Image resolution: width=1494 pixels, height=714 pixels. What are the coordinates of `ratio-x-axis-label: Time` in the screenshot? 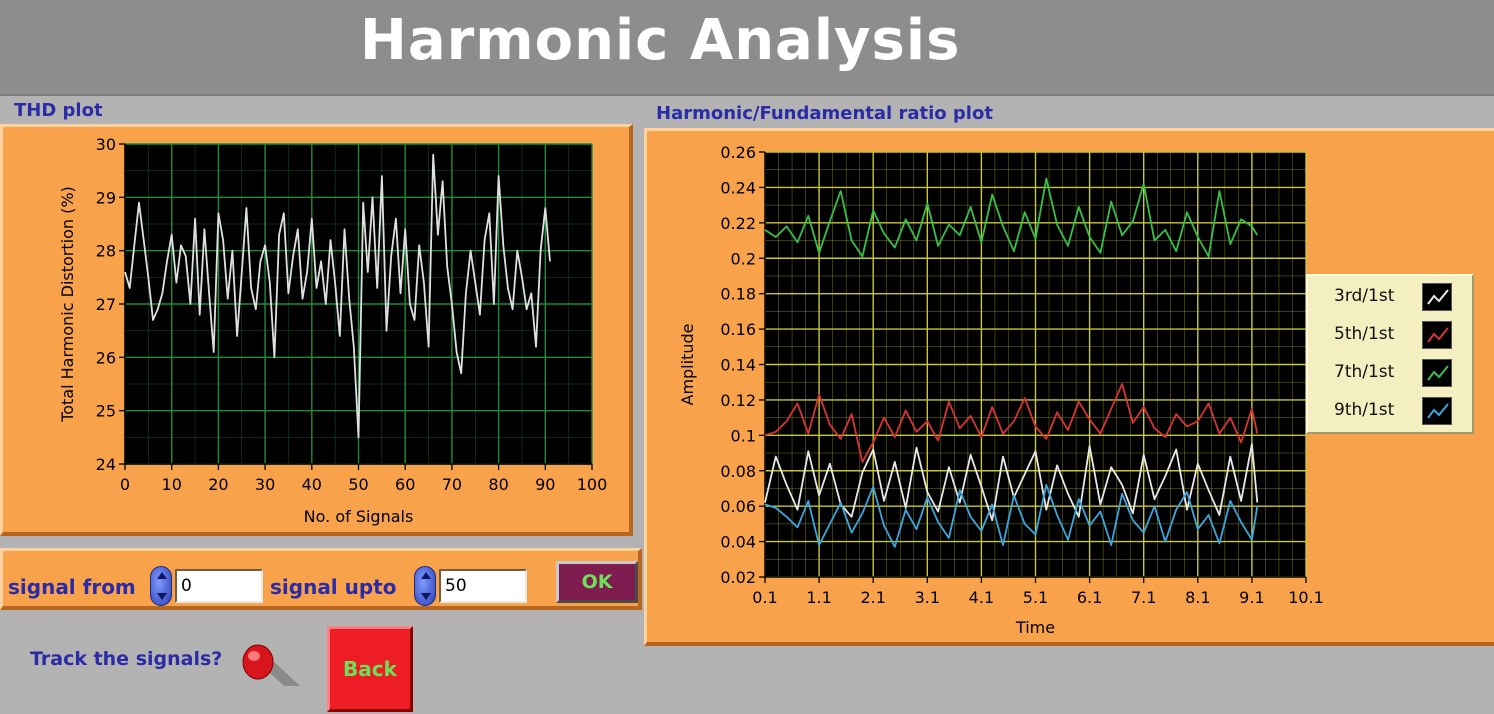 It's located at (1035, 627).